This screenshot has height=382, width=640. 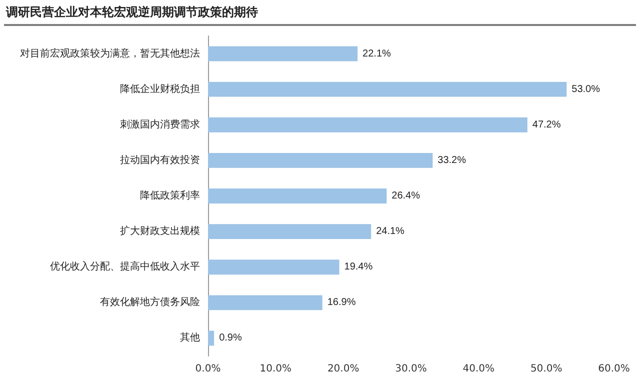 What do you see at coordinates (110, 53) in the screenshot?
I see `y-tick-label: 对目前宏观政策较为满意，暂无其他想法` at bounding box center [110, 53].